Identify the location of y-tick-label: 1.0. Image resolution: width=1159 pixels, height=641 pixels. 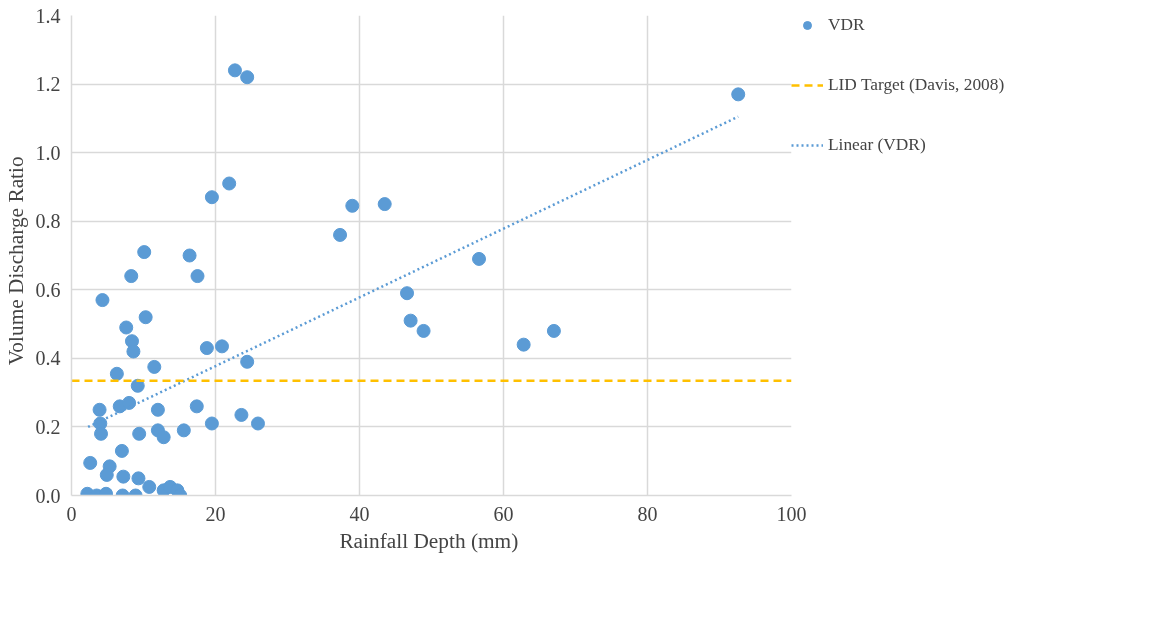
(48, 152).